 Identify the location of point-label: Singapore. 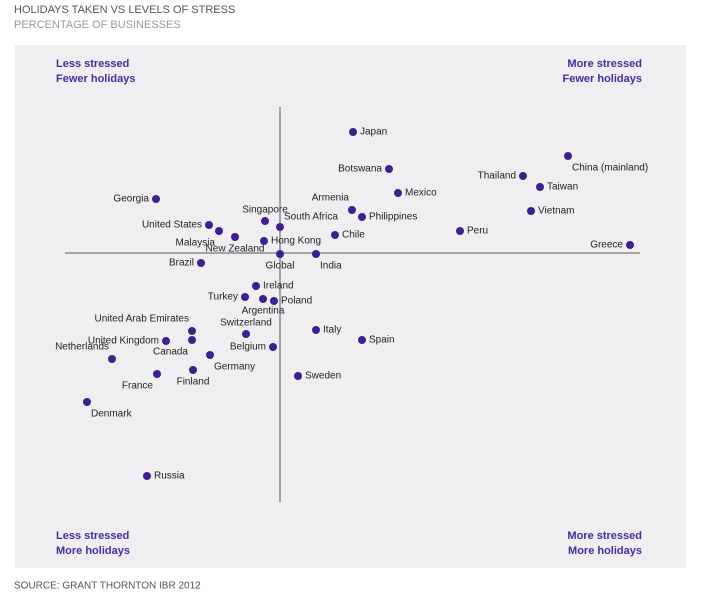
(265, 210).